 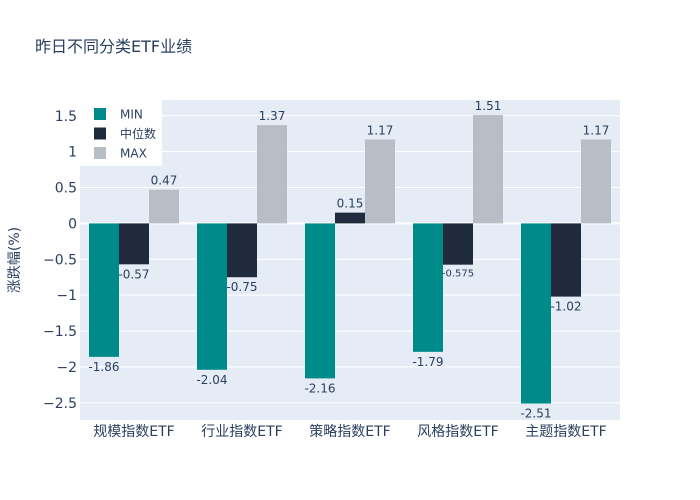 What do you see at coordinates (131, 115) in the screenshot?
I see `legend-item-label: MIN` at bounding box center [131, 115].